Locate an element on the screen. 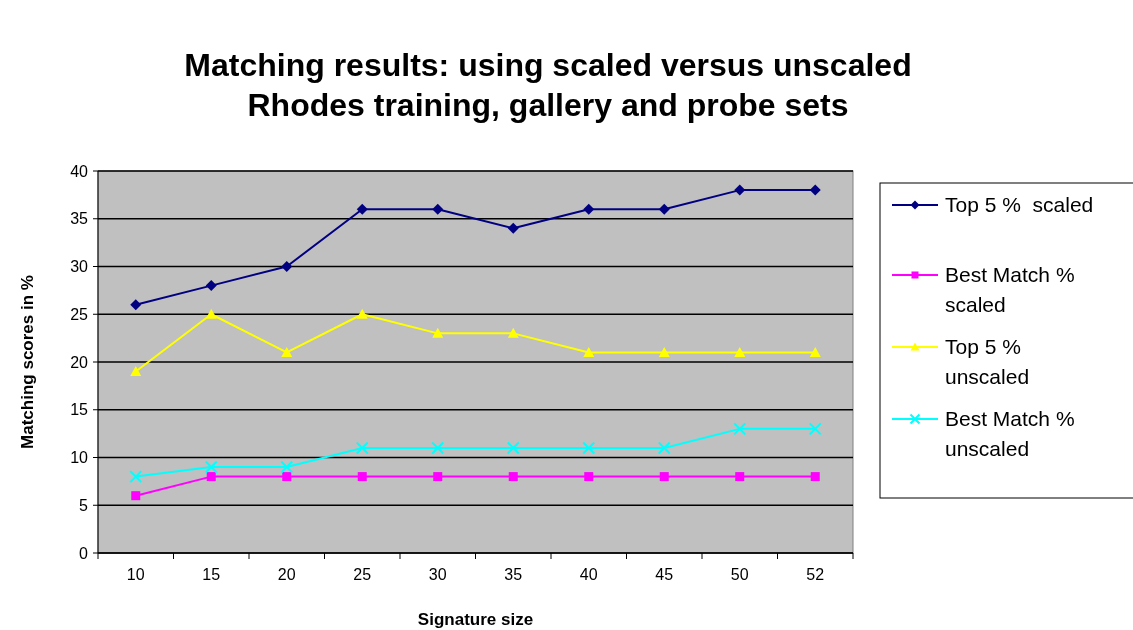  y-tick-label: 25 is located at coordinates (79, 314).